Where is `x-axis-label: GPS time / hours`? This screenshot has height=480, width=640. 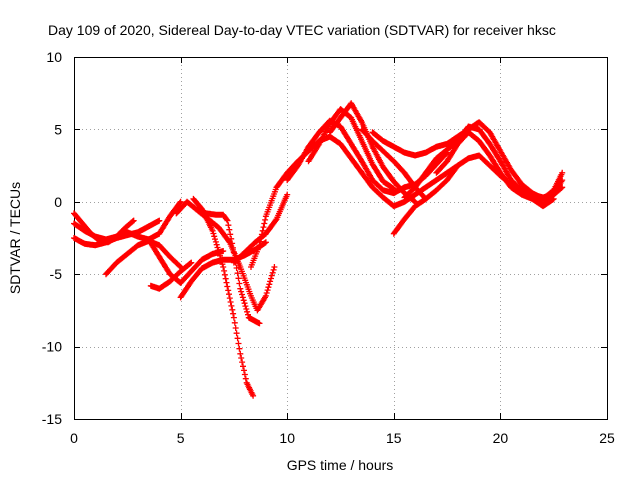 x-axis-label: GPS time / hours is located at coordinates (340, 465).